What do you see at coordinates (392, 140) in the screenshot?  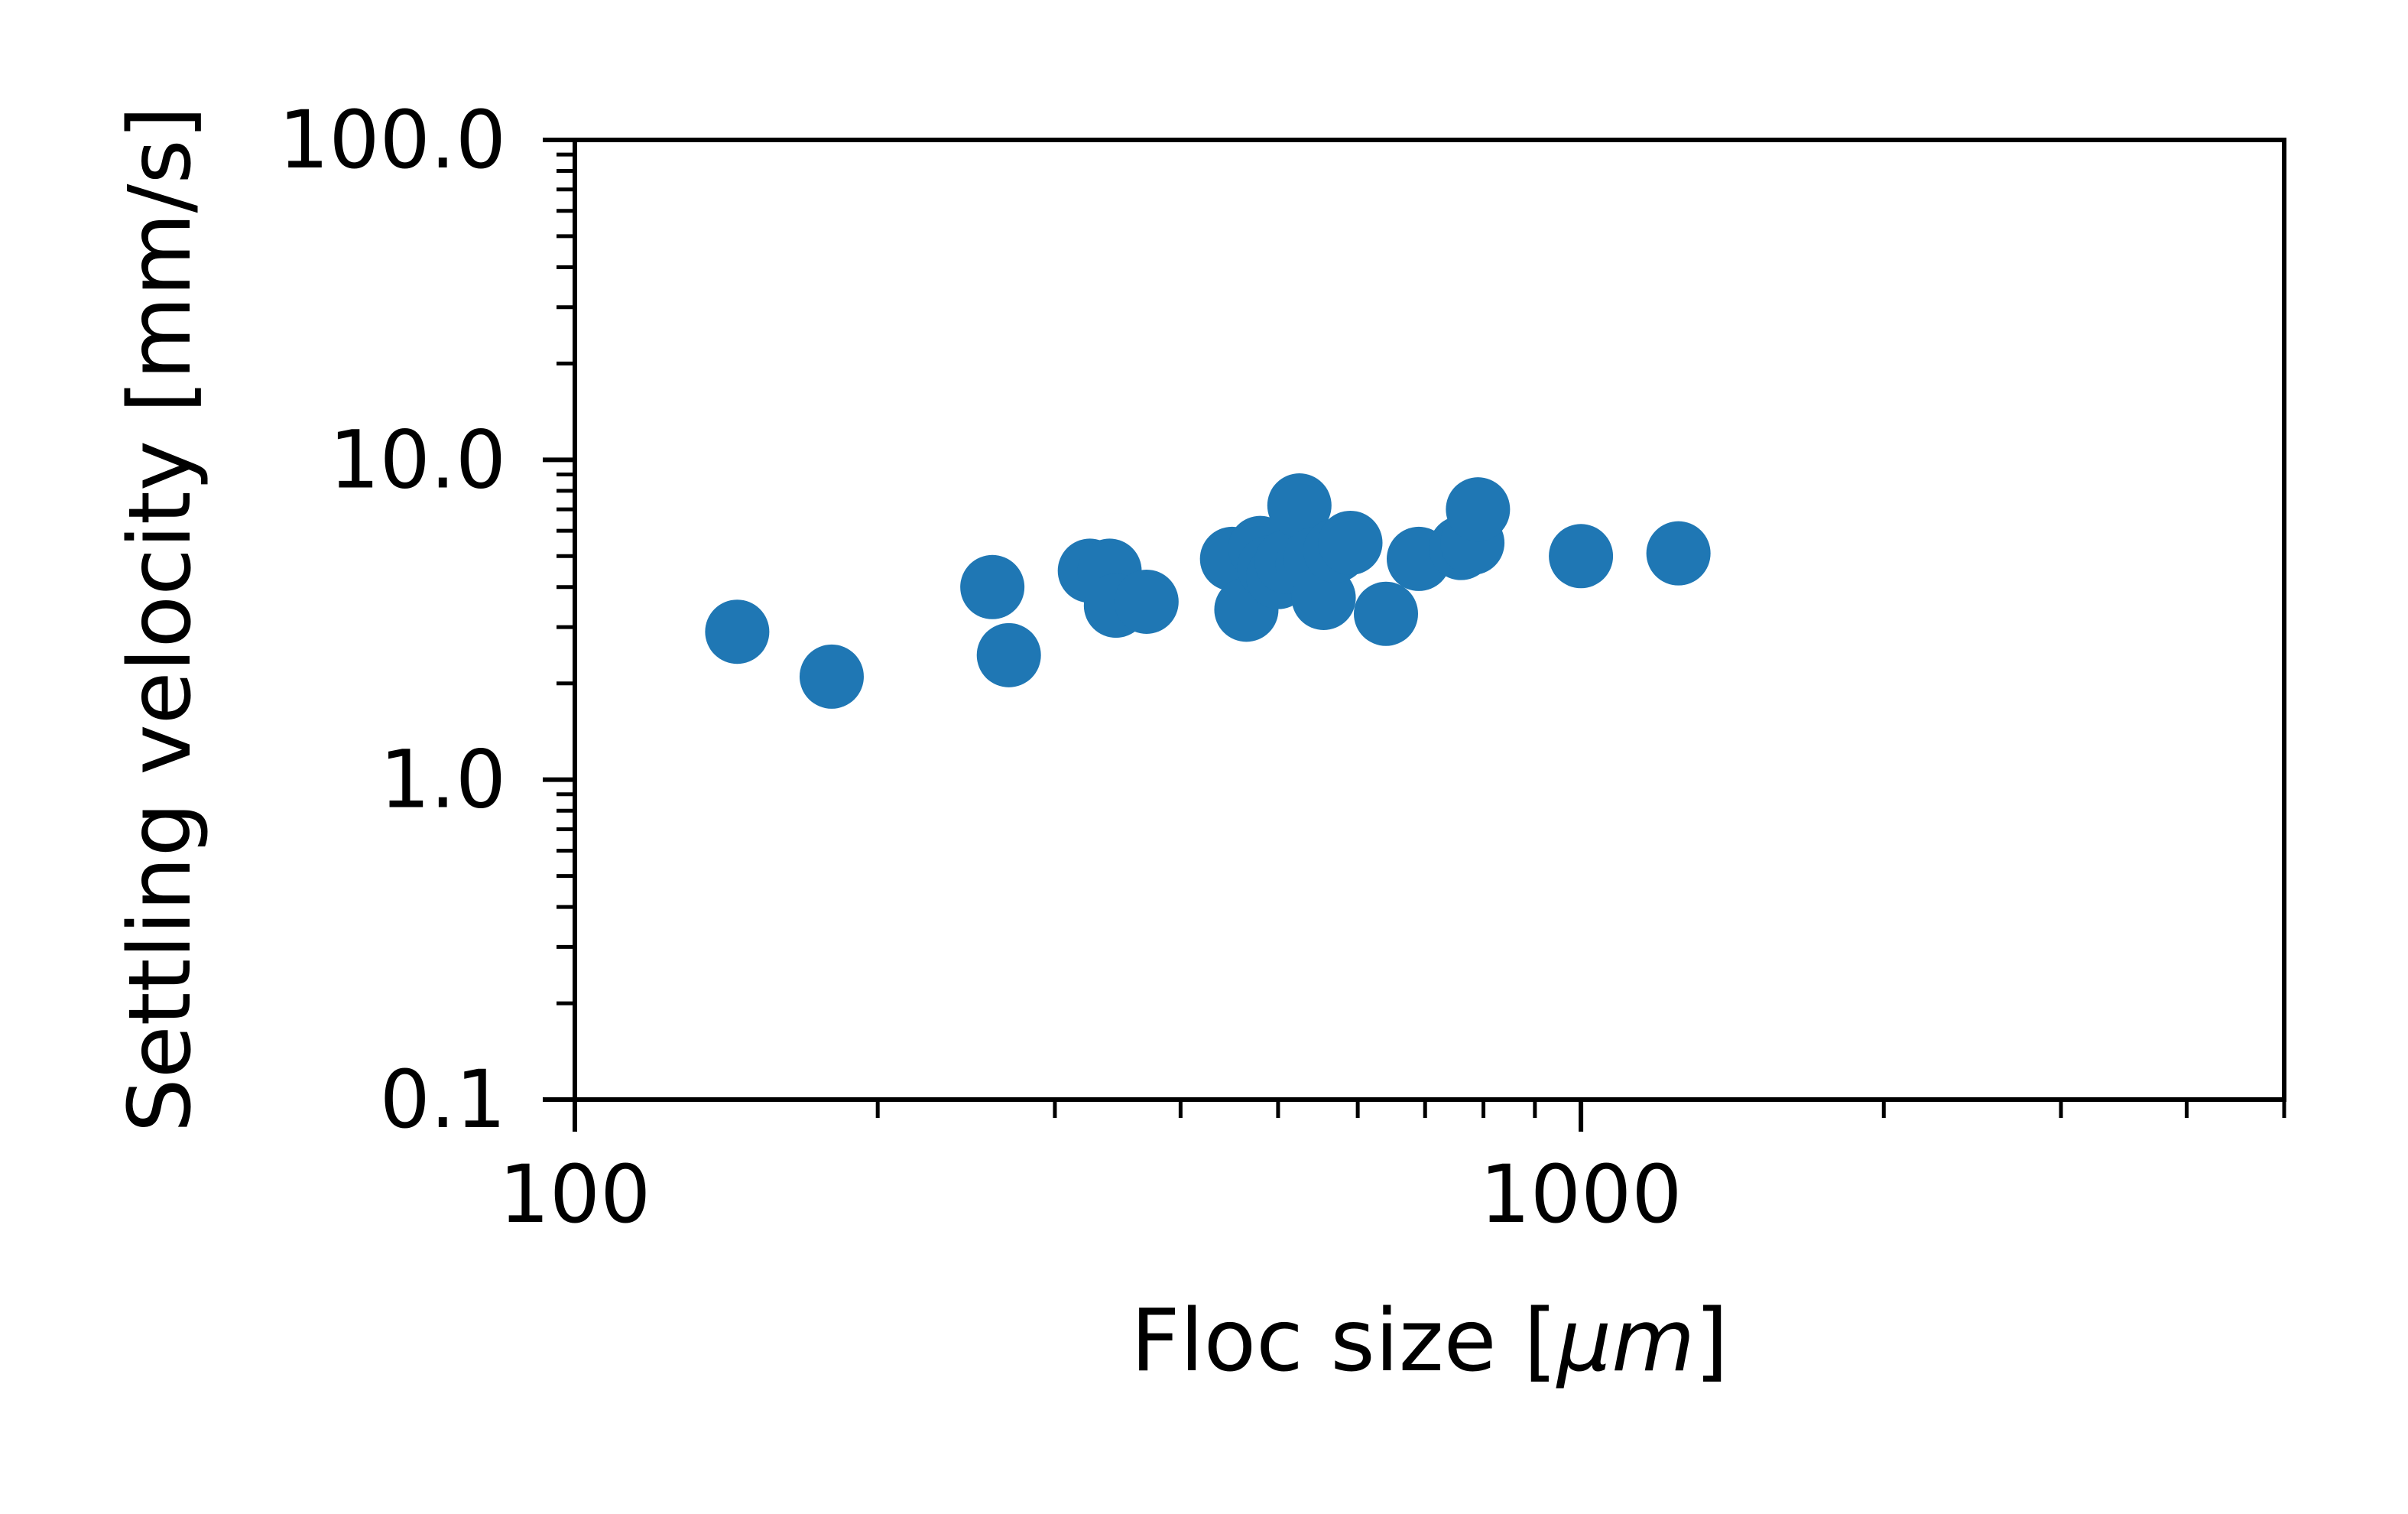 I see `y-tick-label: 100.0` at bounding box center [392, 140].